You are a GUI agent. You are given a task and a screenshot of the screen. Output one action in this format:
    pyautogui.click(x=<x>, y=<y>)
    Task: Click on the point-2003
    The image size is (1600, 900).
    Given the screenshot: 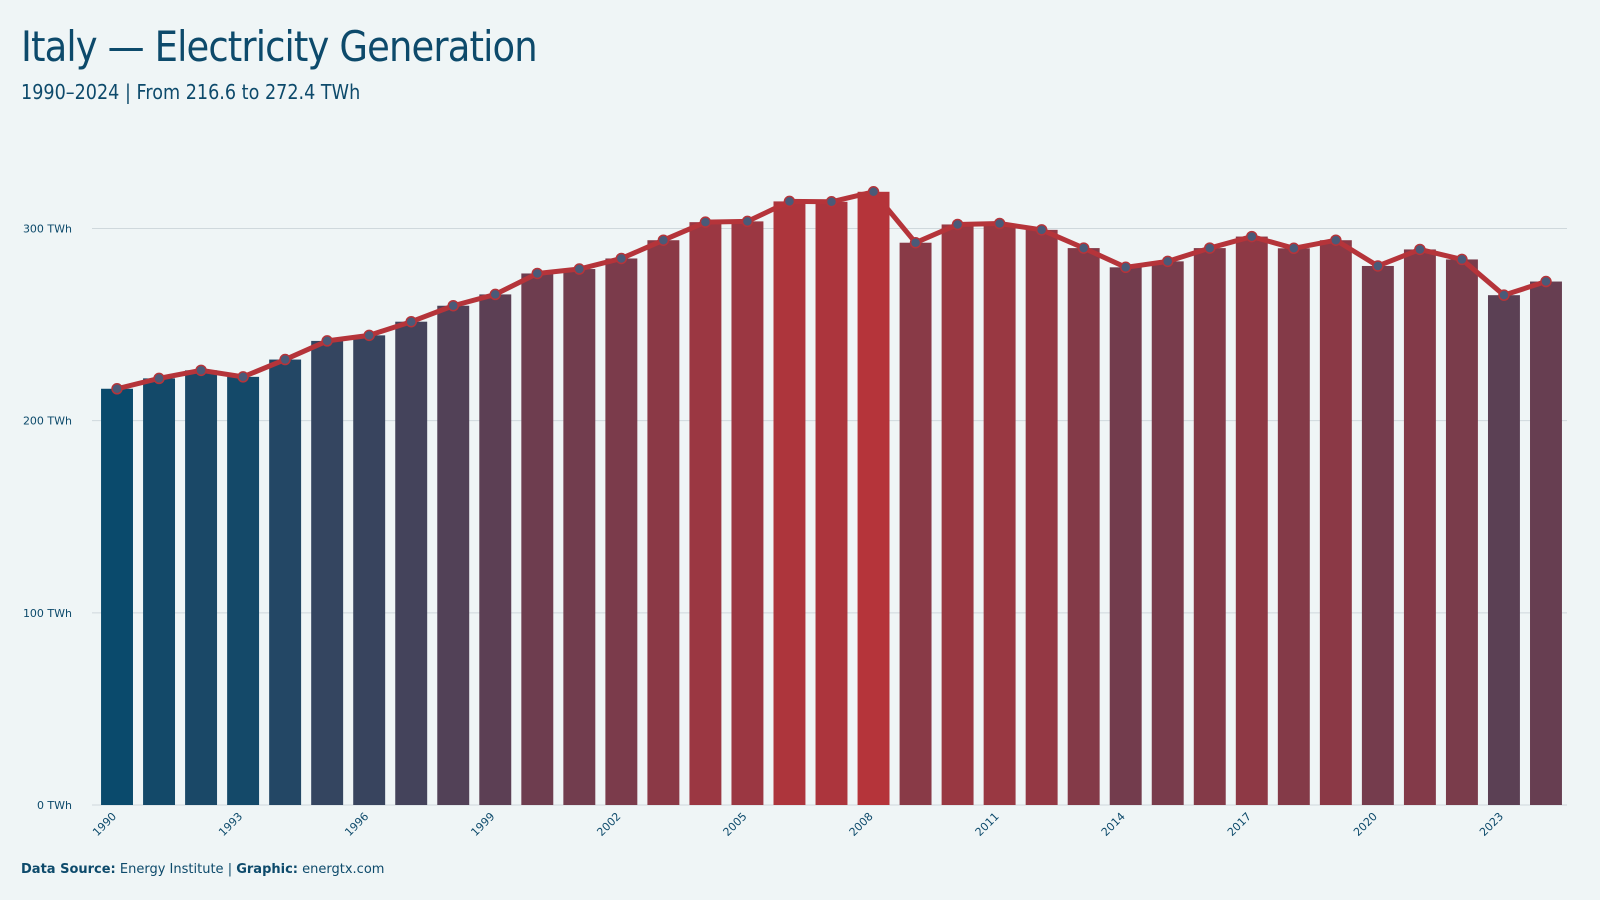 What is the action you would take?
    pyautogui.click(x=663, y=240)
    